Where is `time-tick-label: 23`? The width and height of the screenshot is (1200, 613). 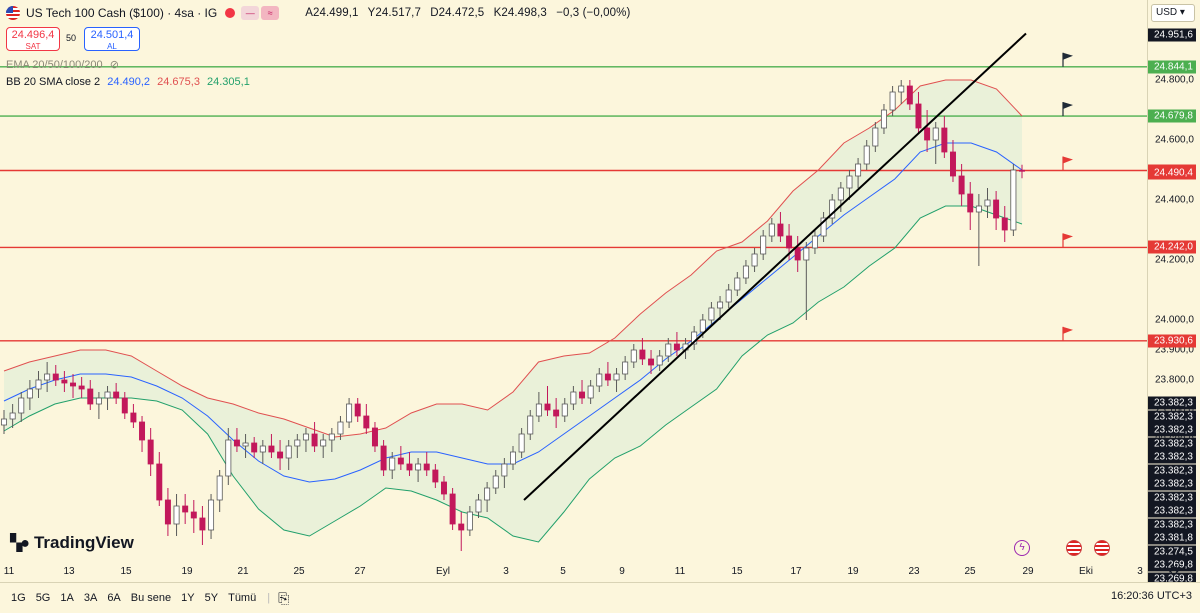
time-tick-label: 23 is located at coordinates (914, 571).